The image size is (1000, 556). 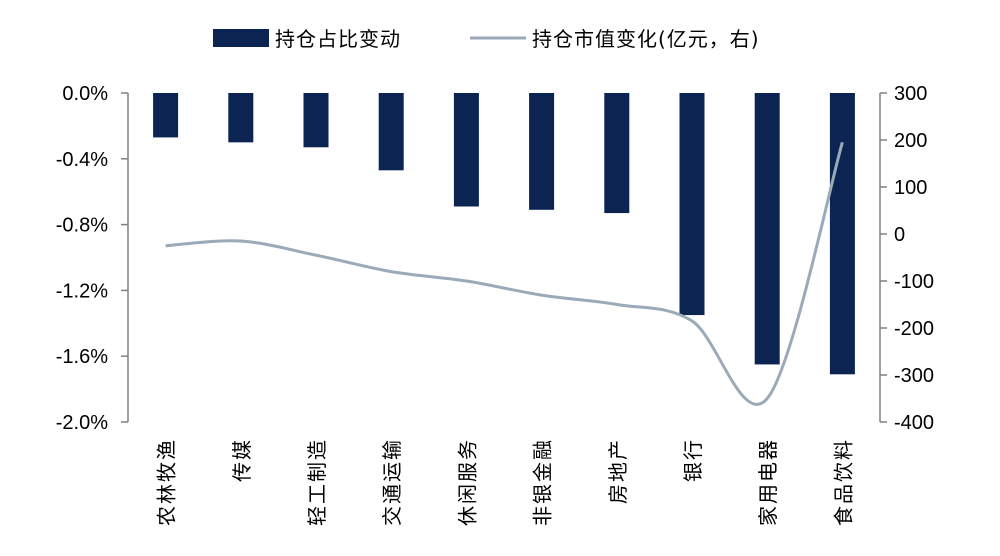 What do you see at coordinates (167, 482) in the screenshot?
I see `category-label: 农林牧渔` at bounding box center [167, 482].